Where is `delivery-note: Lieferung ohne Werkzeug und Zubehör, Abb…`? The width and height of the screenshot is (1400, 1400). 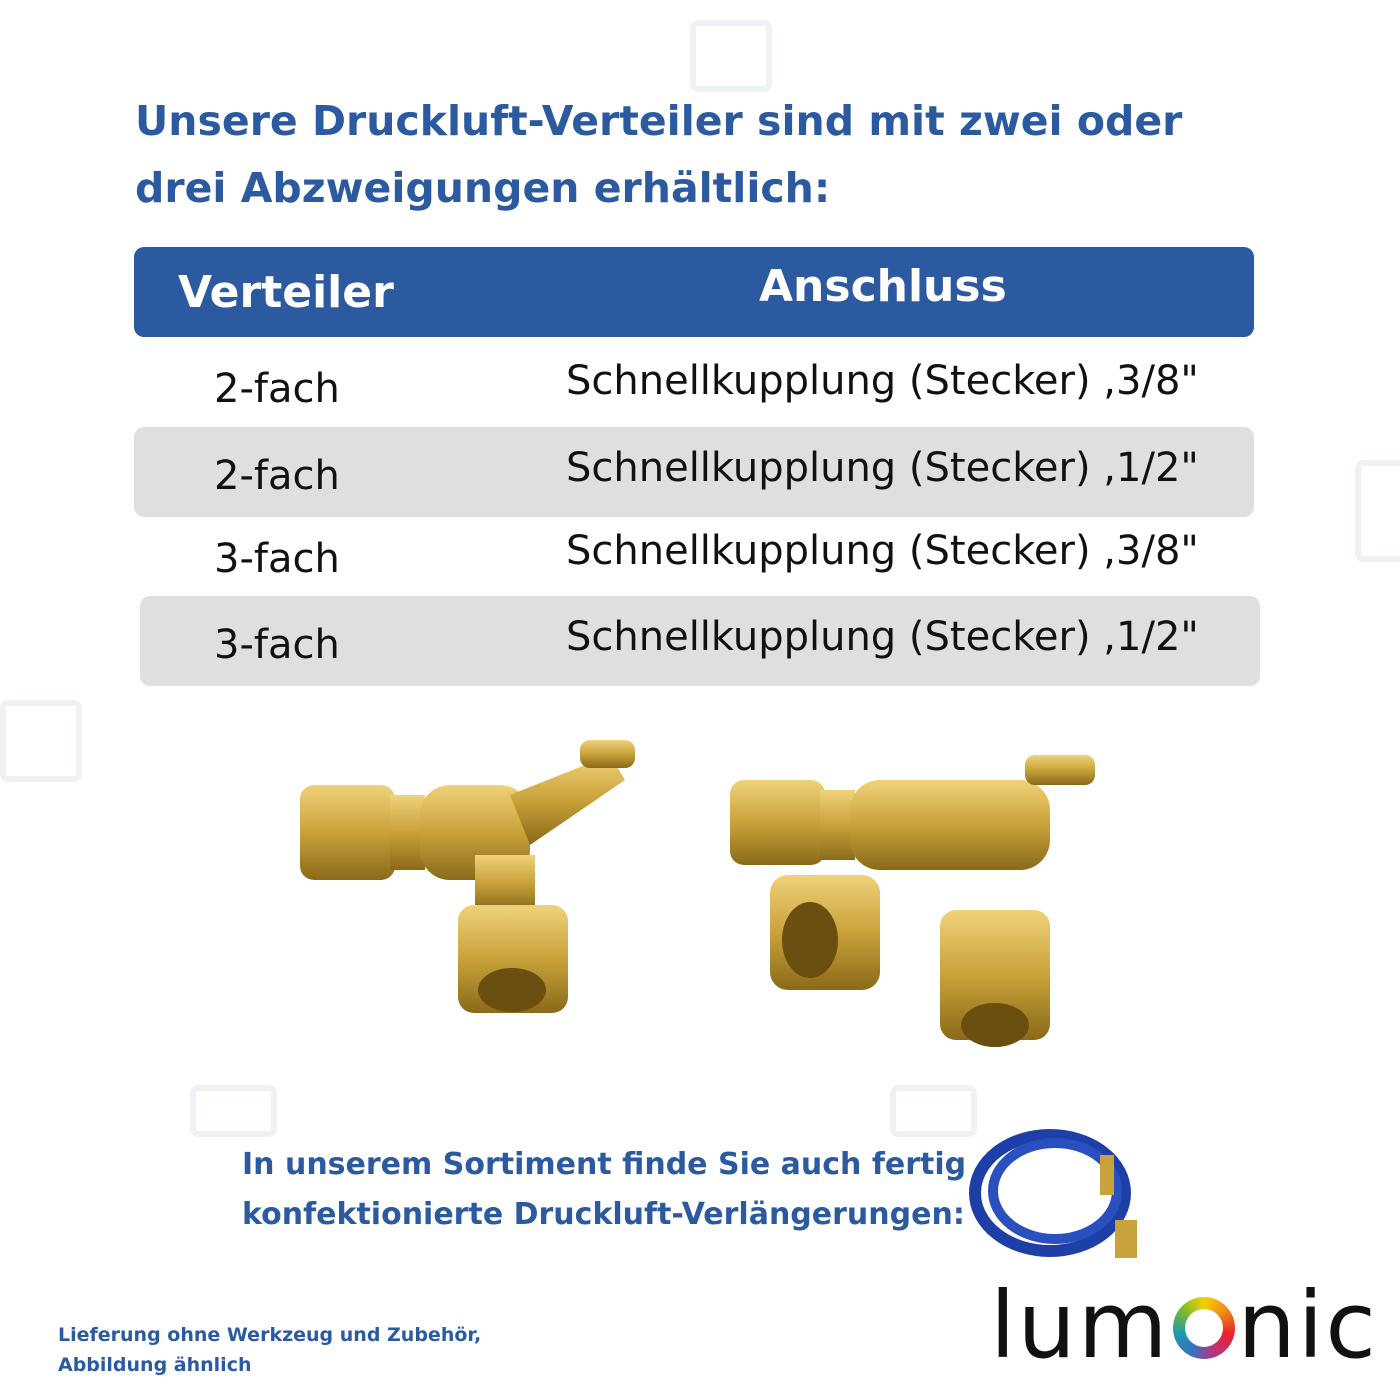
delivery-note: Lieferung ohne Werkzeug und Zubehör, Abb… is located at coordinates (269, 1350).